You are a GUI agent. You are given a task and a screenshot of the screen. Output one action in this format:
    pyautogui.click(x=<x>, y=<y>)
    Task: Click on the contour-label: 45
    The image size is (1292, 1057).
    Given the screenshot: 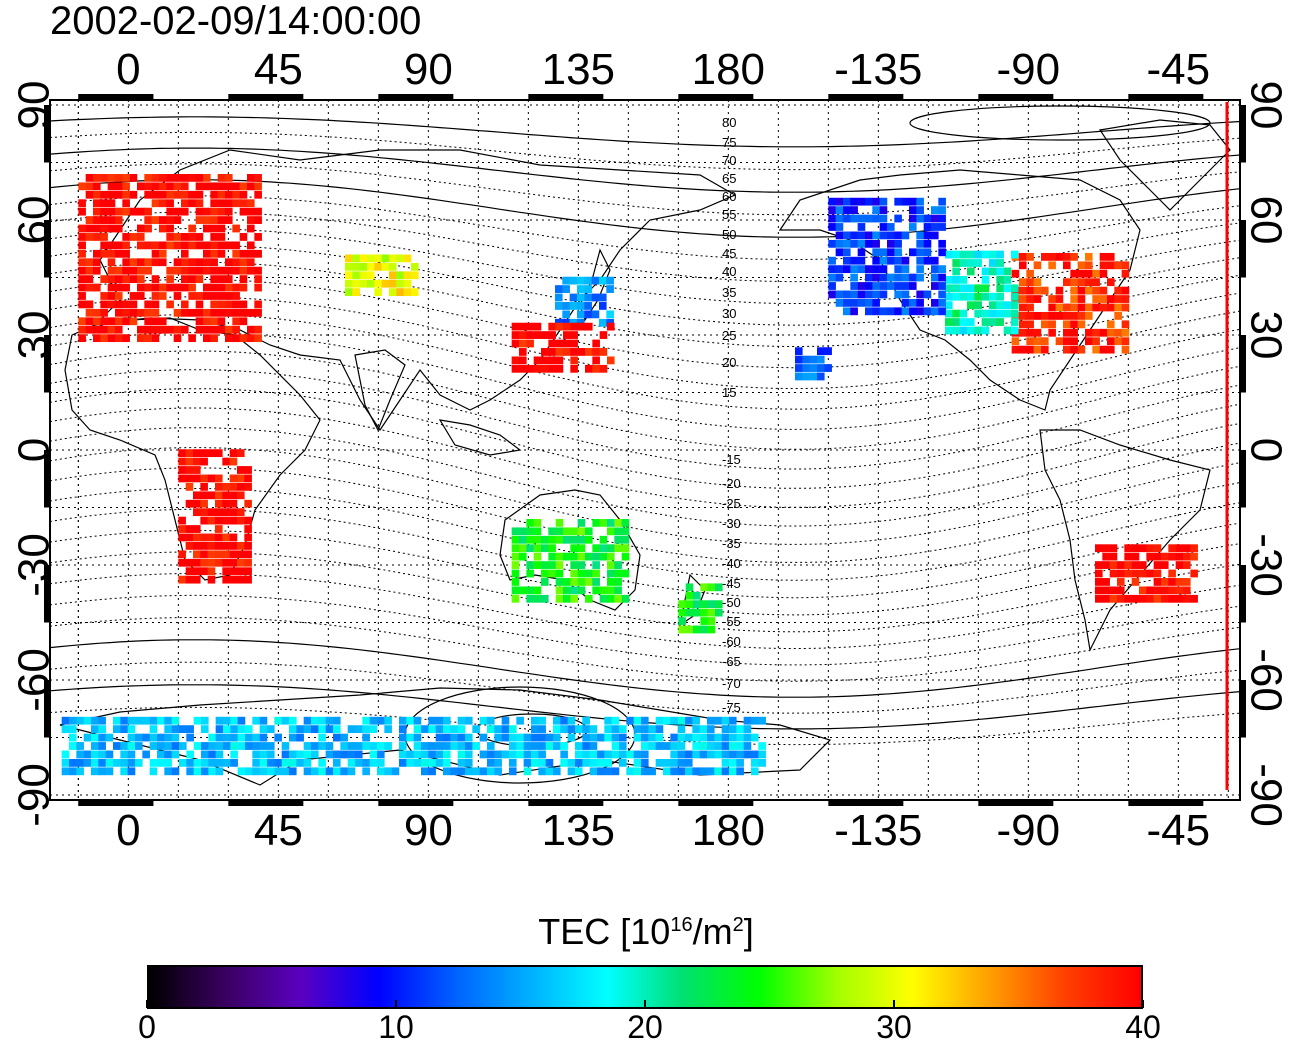 What is the action you would take?
    pyautogui.click(x=729, y=253)
    